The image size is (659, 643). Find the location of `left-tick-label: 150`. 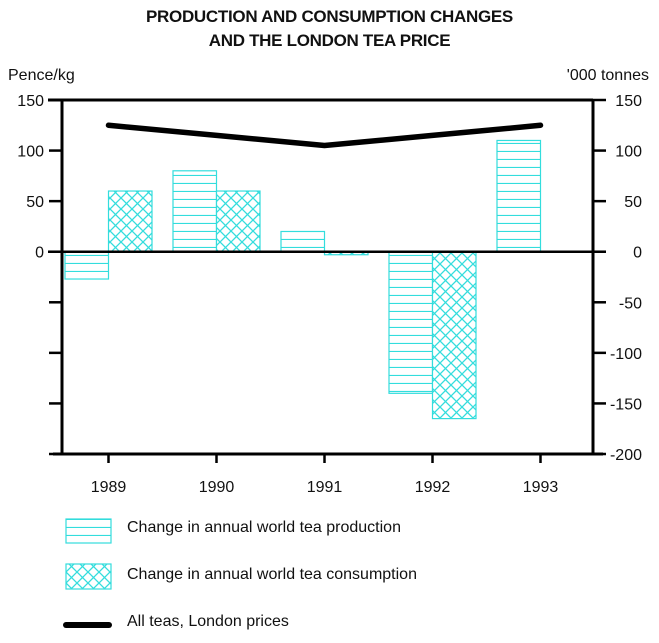

left-tick-label: 150 is located at coordinates (30, 101).